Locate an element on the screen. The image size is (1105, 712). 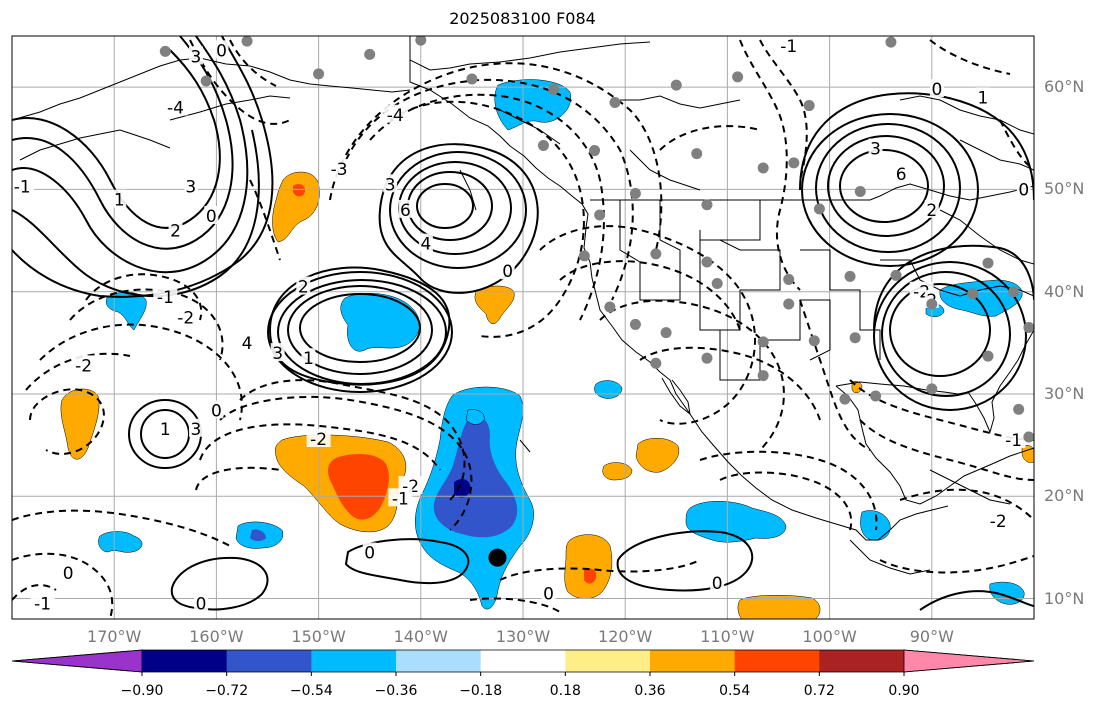
lon-tick-label: 170°W is located at coordinates (114, 636).